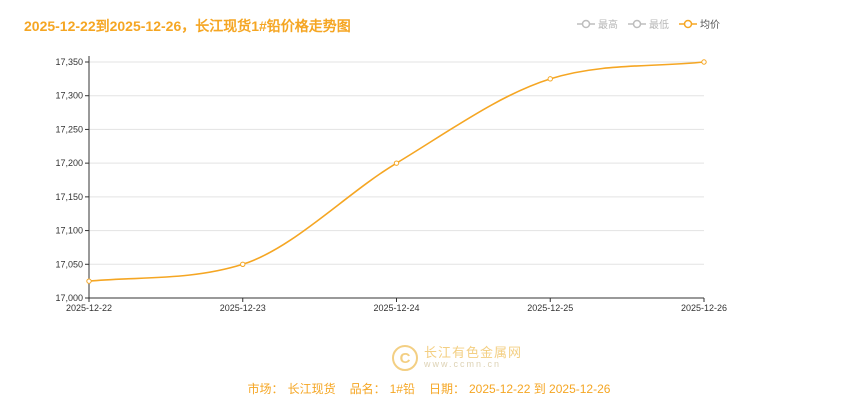 The height and width of the screenshot is (402, 858). What do you see at coordinates (89, 308) in the screenshot?
I see `x-tick-label: 2025-12-22` at bounding box center [89, 308].